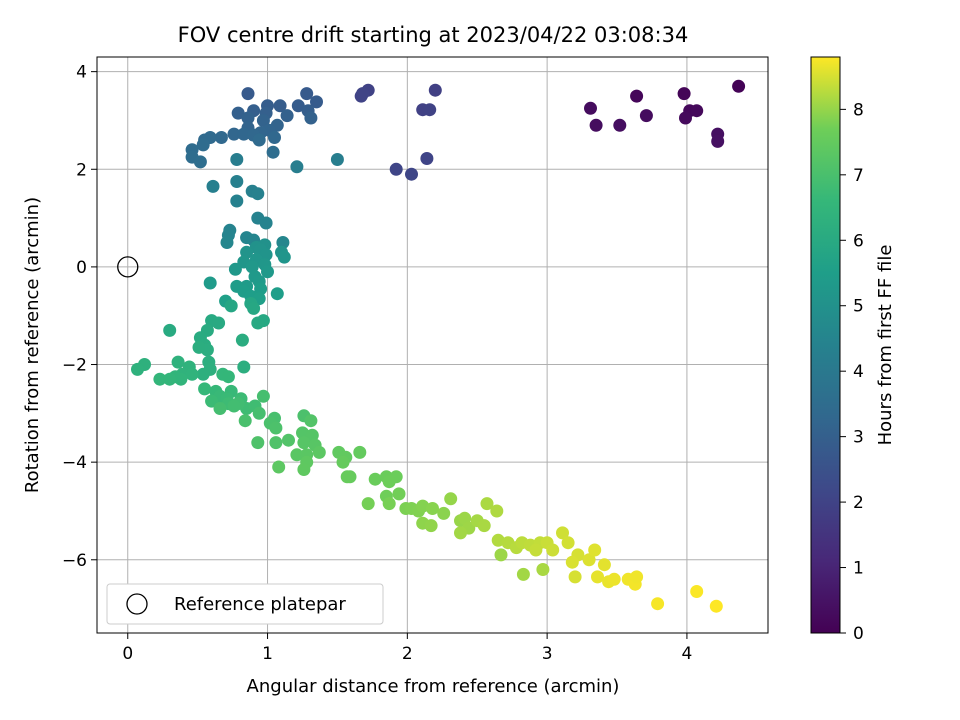 Image resolution: width=960 pixels, height=720 pixels. I want to click on x-tick-label: 2, so click(407, 654).